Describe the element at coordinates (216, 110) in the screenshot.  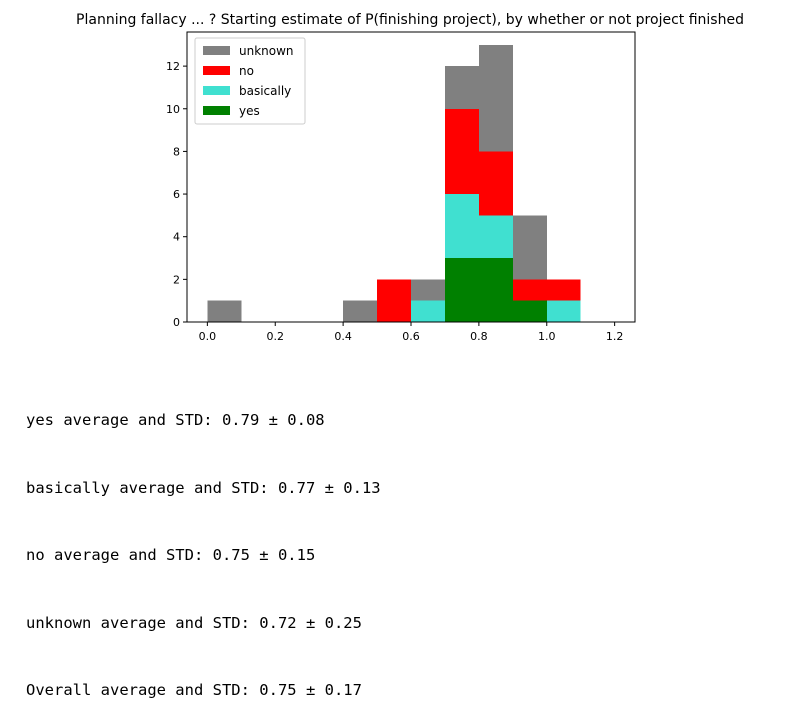
I see `legend-swatch-yes` at that location.